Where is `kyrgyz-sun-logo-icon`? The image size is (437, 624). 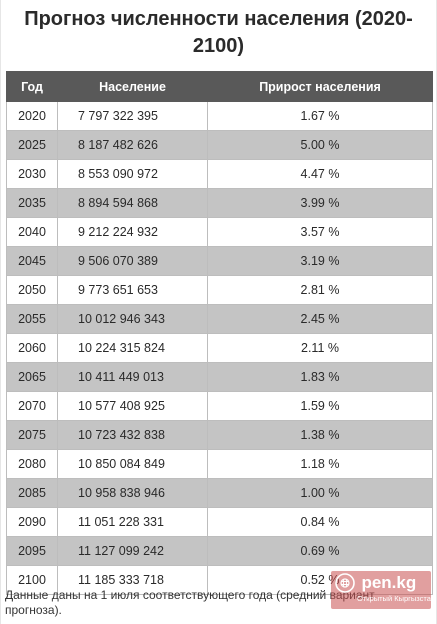
kyrgyz-sun-logo-icon is located at coordinates (345, 583).